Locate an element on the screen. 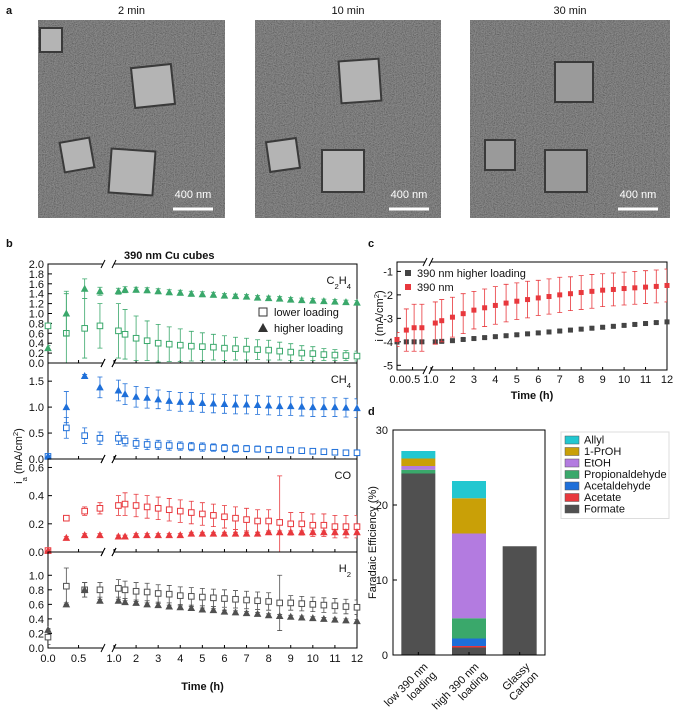 The height and width of the screenshot is (728, 675). y-tick-label: 0.5 is located at coordinates (36, 434).